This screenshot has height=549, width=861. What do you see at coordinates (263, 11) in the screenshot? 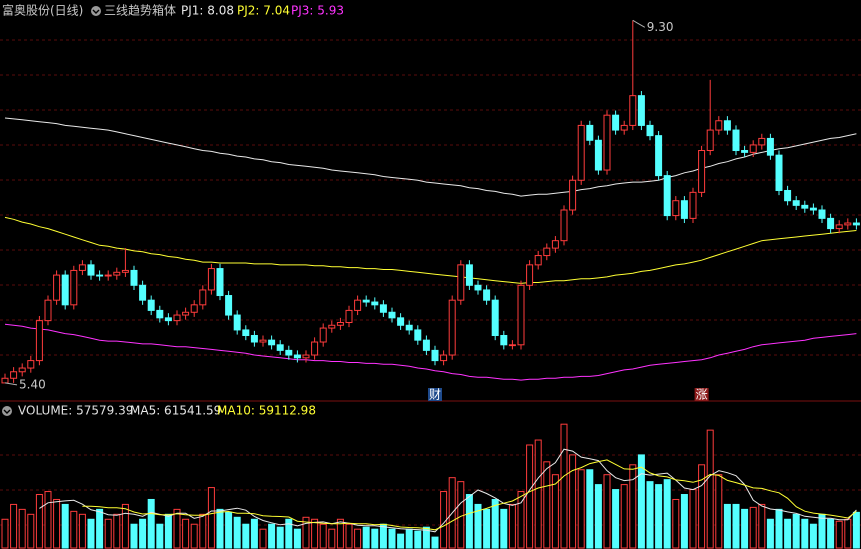
I see `legend-label: PJ2: 7.04` at bounding box center [263, 11].